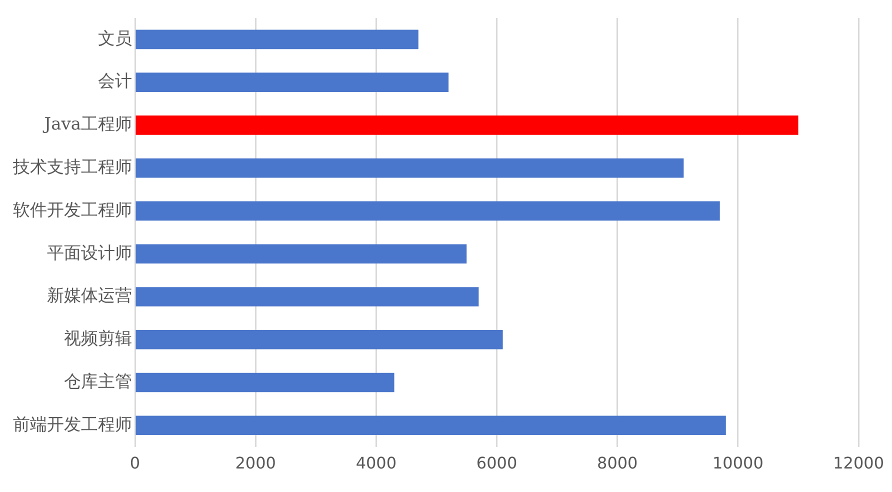 The width and height of the screenshot is (892, 492). Describe the element at coordinates (72, 168) in the screenshot. I see `y-tick-label: 技术支持工程师` at that location.